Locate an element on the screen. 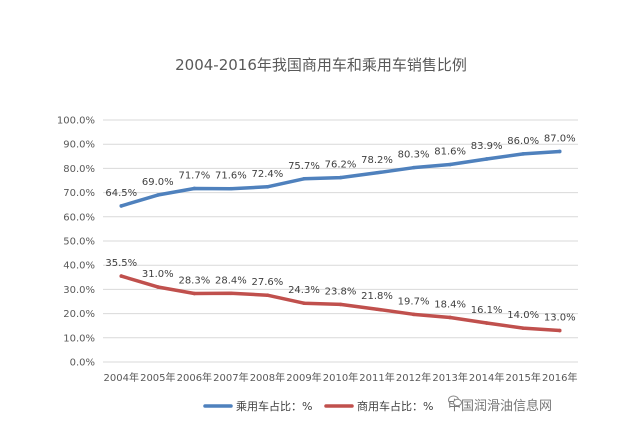 The height and width of the screenshot is (448, 642). y-tick-label: 50.0% is located at coordinates (79, 242).